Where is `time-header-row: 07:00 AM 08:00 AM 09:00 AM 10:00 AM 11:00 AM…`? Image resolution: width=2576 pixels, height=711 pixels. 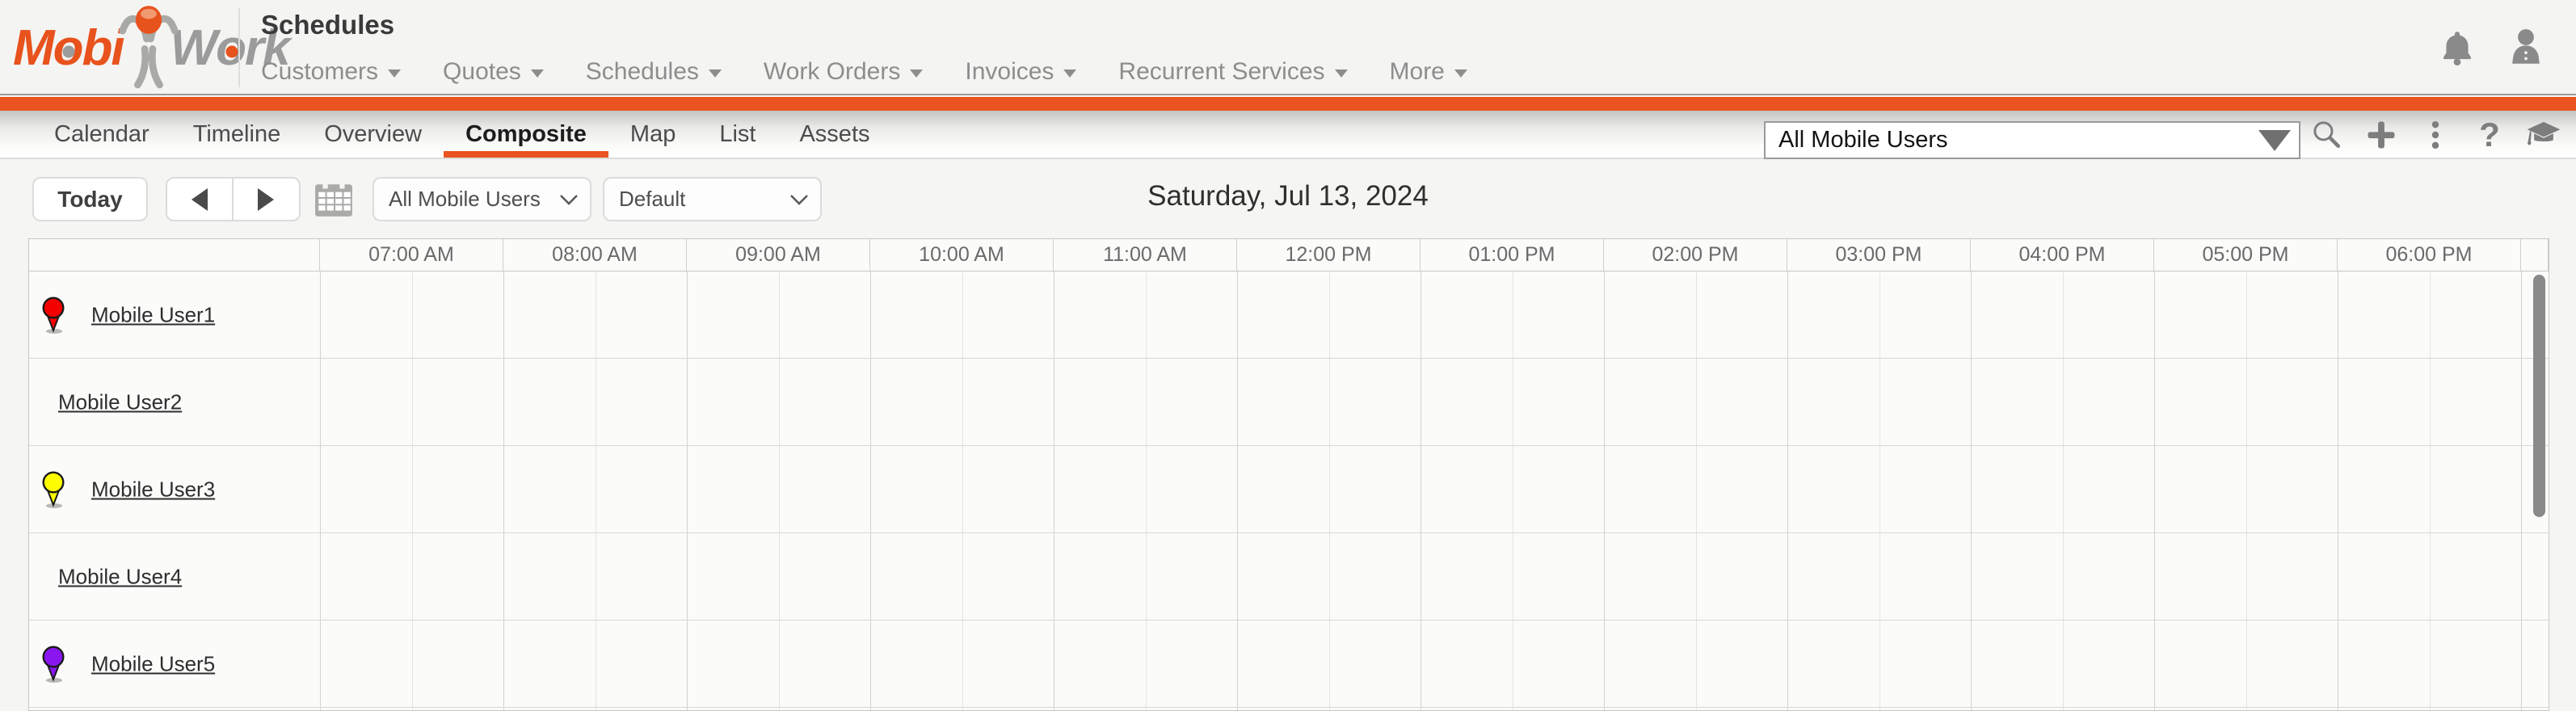
time-header-row: 07:00 AM 08:00 AM 09:00 AM 10:00 AM 11:00 AM… is located at coordinates (1289, 255).